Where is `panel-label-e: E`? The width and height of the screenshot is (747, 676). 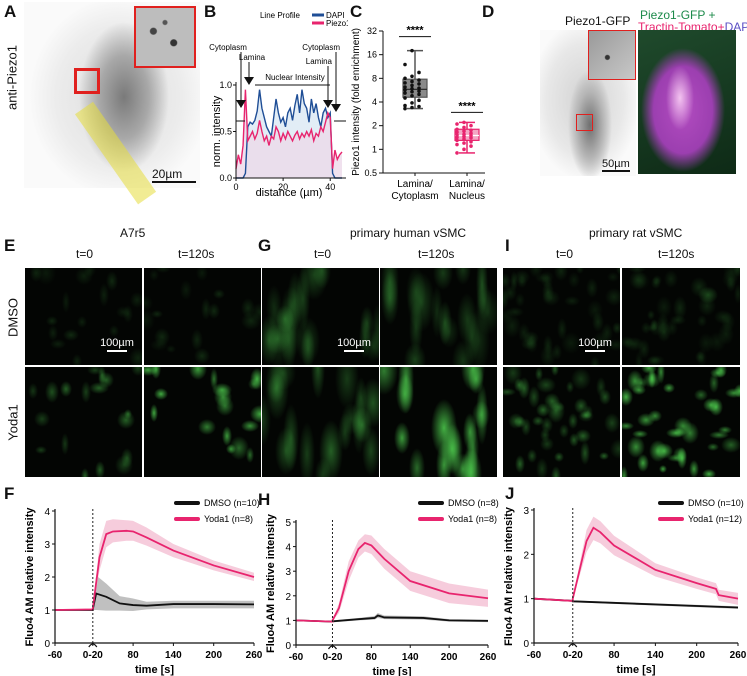 panel-label-e: E is located at coordinates (10, 245).